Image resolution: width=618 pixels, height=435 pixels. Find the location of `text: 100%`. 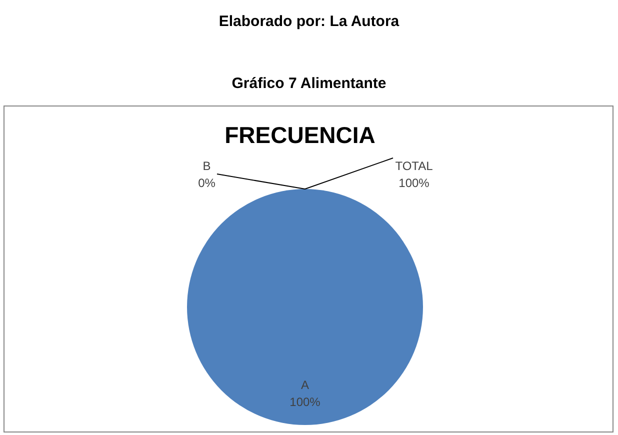

text: 100% is located at coordinates (414, 183).